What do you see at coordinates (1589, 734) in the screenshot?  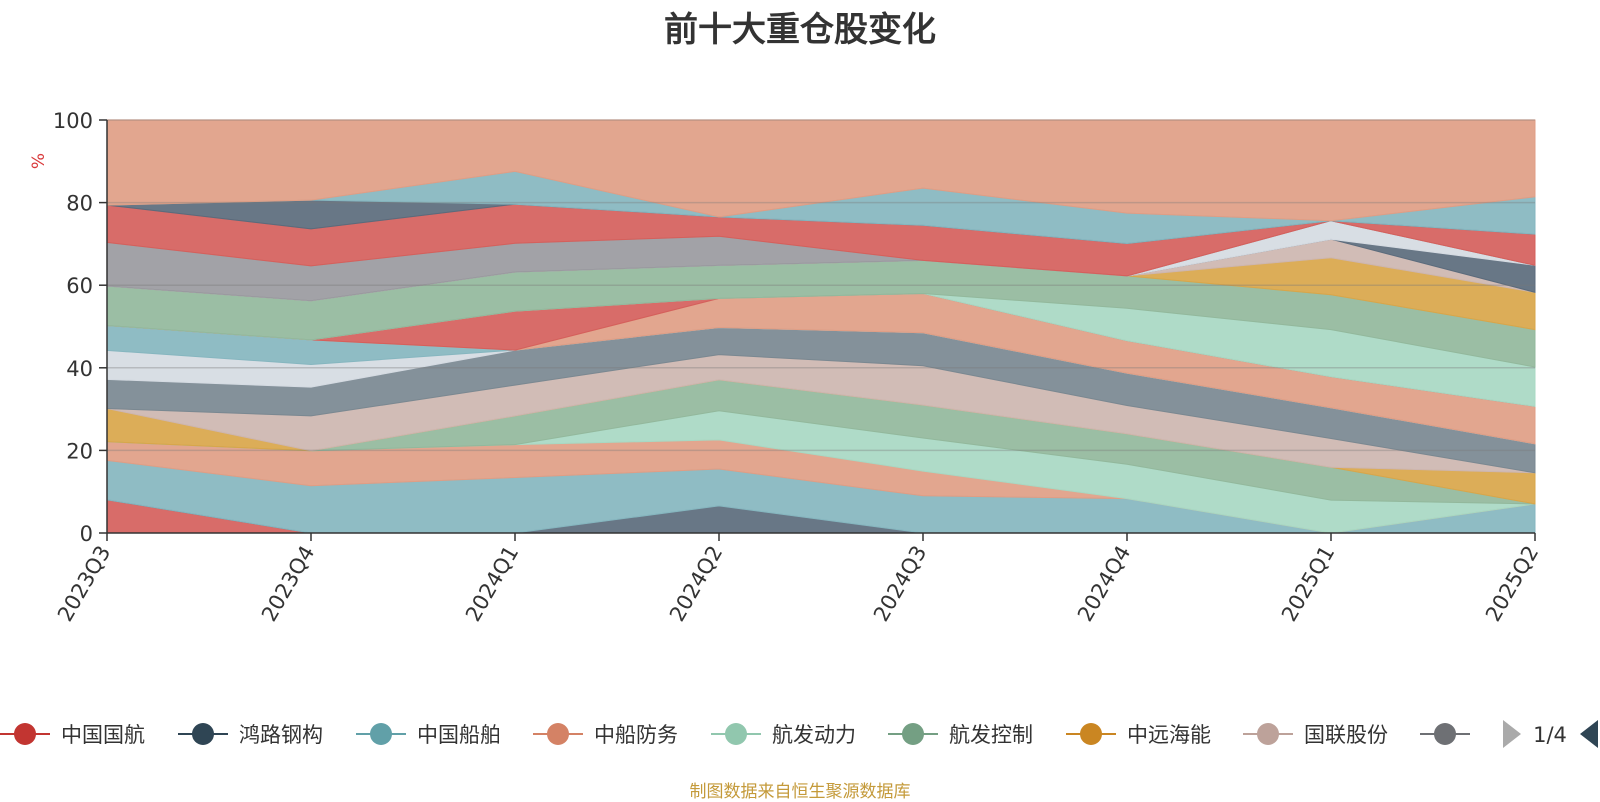 I see `legend-next-page-icon` at bounding box center [1589, 734].